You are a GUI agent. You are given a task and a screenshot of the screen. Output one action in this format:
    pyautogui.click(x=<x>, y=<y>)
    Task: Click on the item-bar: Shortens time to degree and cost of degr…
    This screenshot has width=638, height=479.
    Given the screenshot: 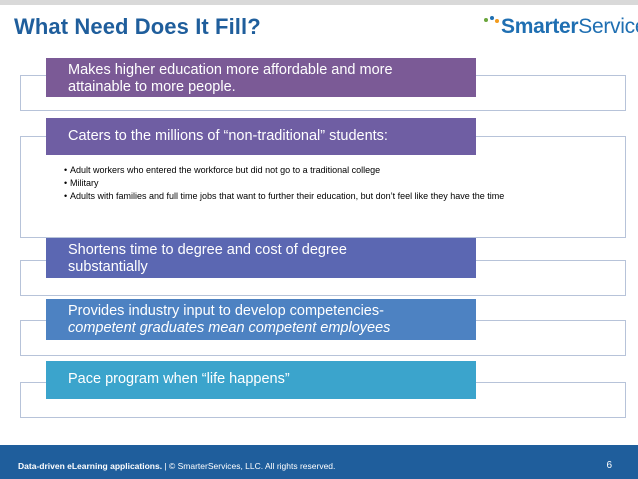 What is the action you would take?
    pyautogui.click(x=261, y=258)
    